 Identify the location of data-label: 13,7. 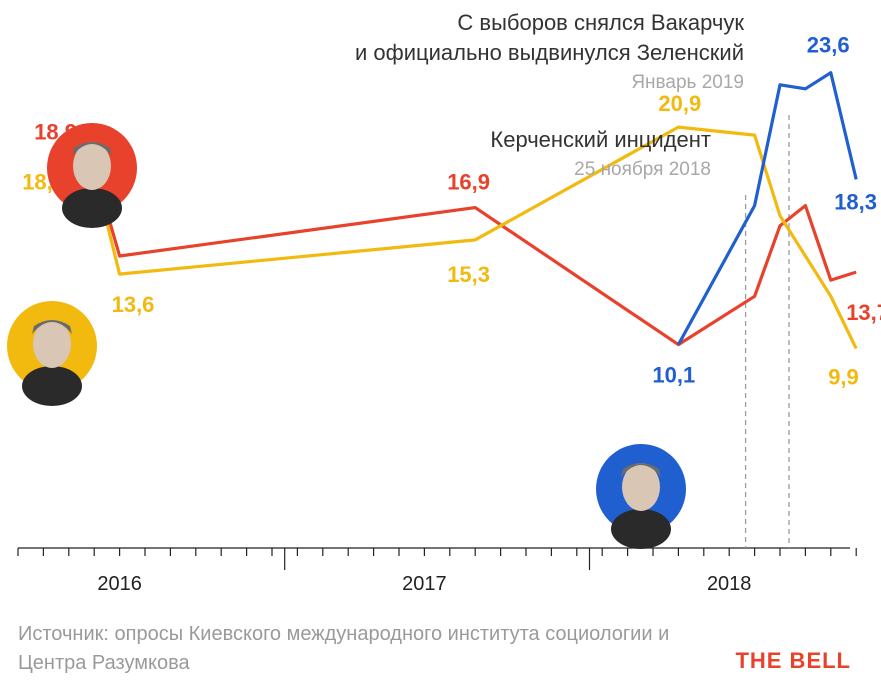
(863, 312).